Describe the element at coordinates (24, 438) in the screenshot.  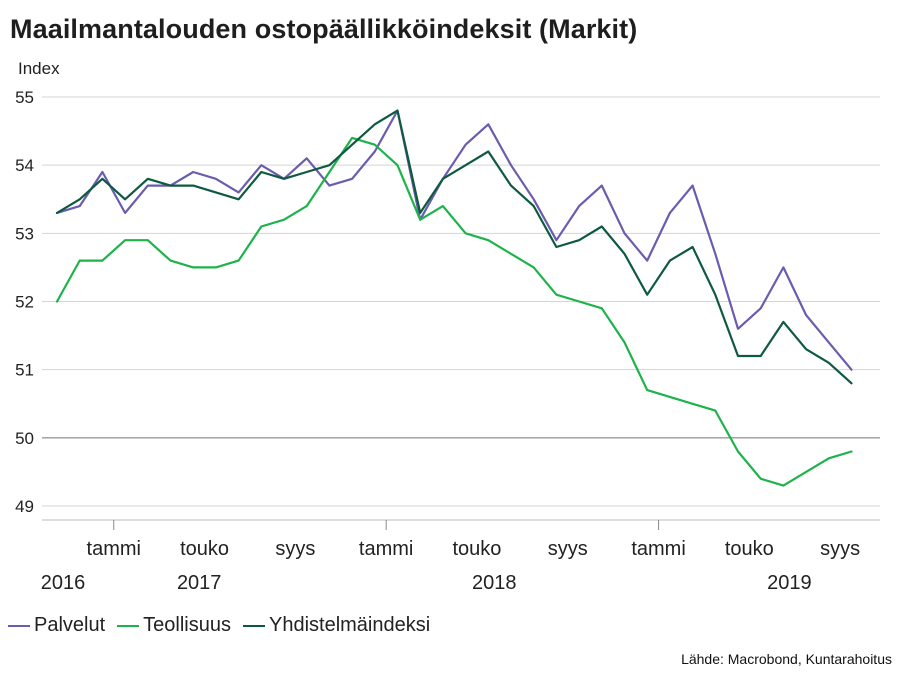
I see `y-tick-label: 50` at that location.